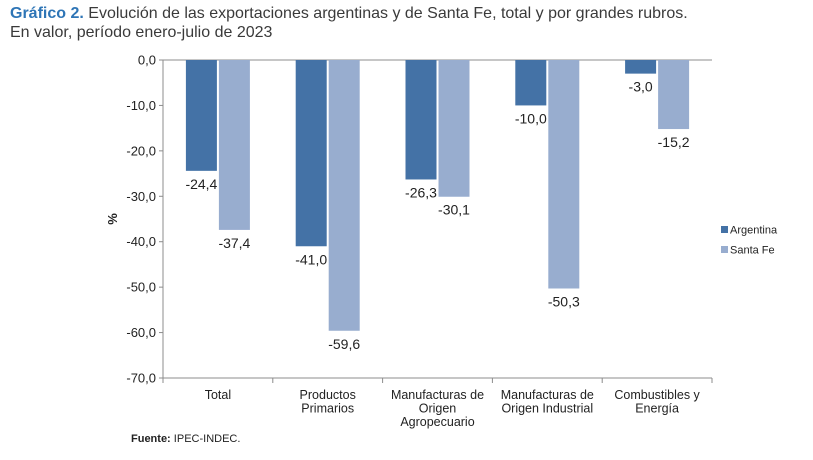  I want to click on x-category-label: Energía, so click(657, 409).